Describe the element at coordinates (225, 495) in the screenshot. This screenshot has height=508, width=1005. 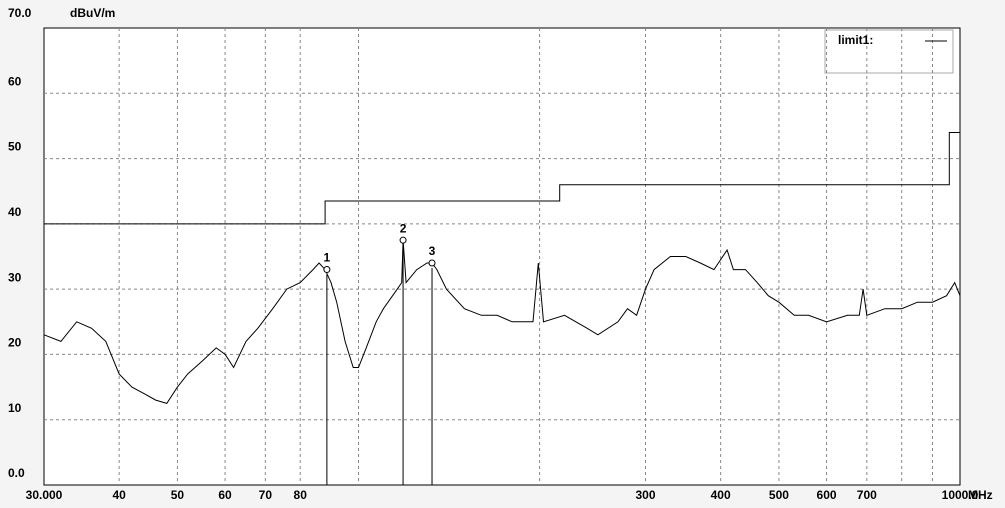
I see `x-tick-label: 60` at that location.